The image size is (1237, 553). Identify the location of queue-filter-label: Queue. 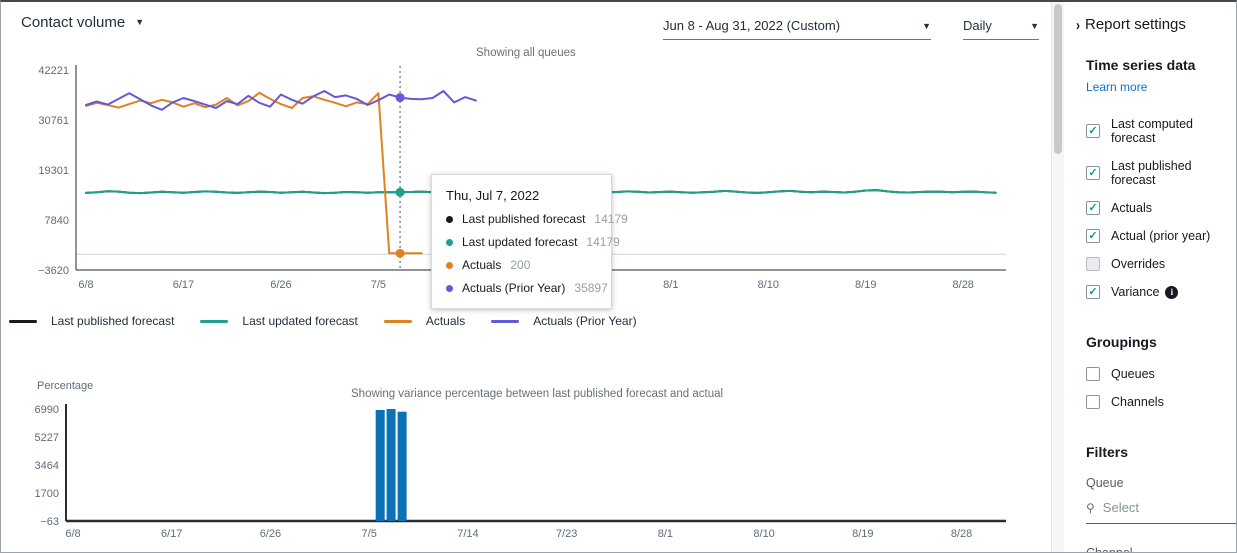
(1105, 483).